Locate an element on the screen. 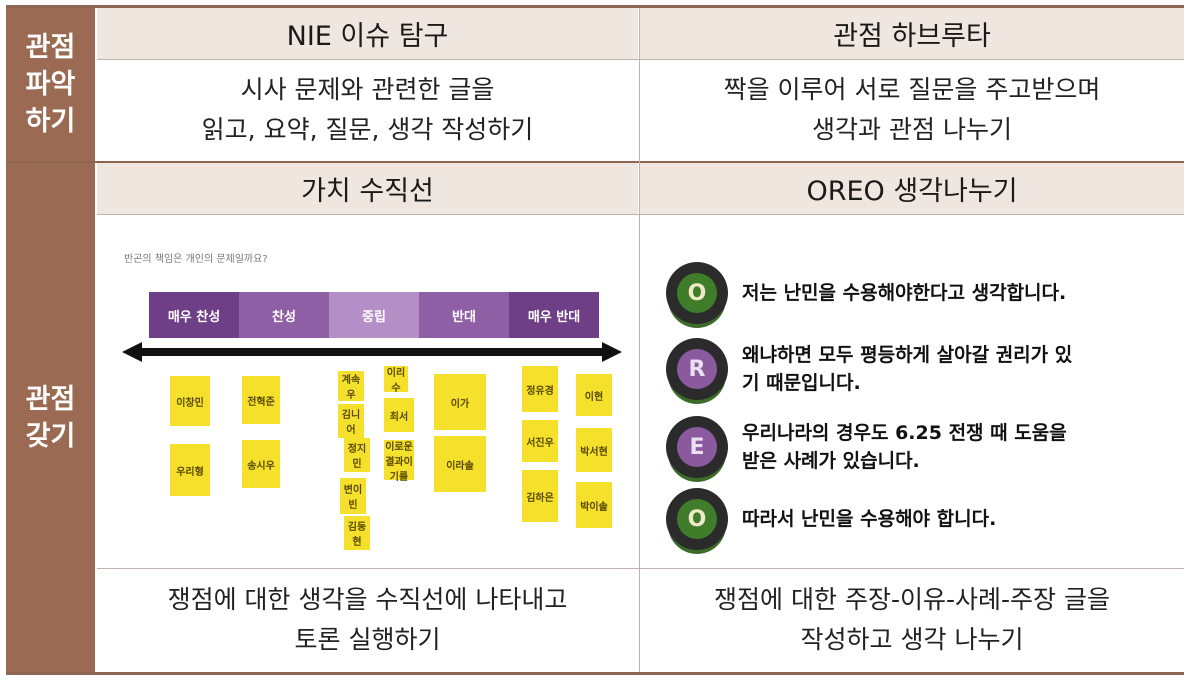 The width and height of the screenshot is (1188, 682). oreo-letter-badge-icon: R is located at coordinates (697, 369).